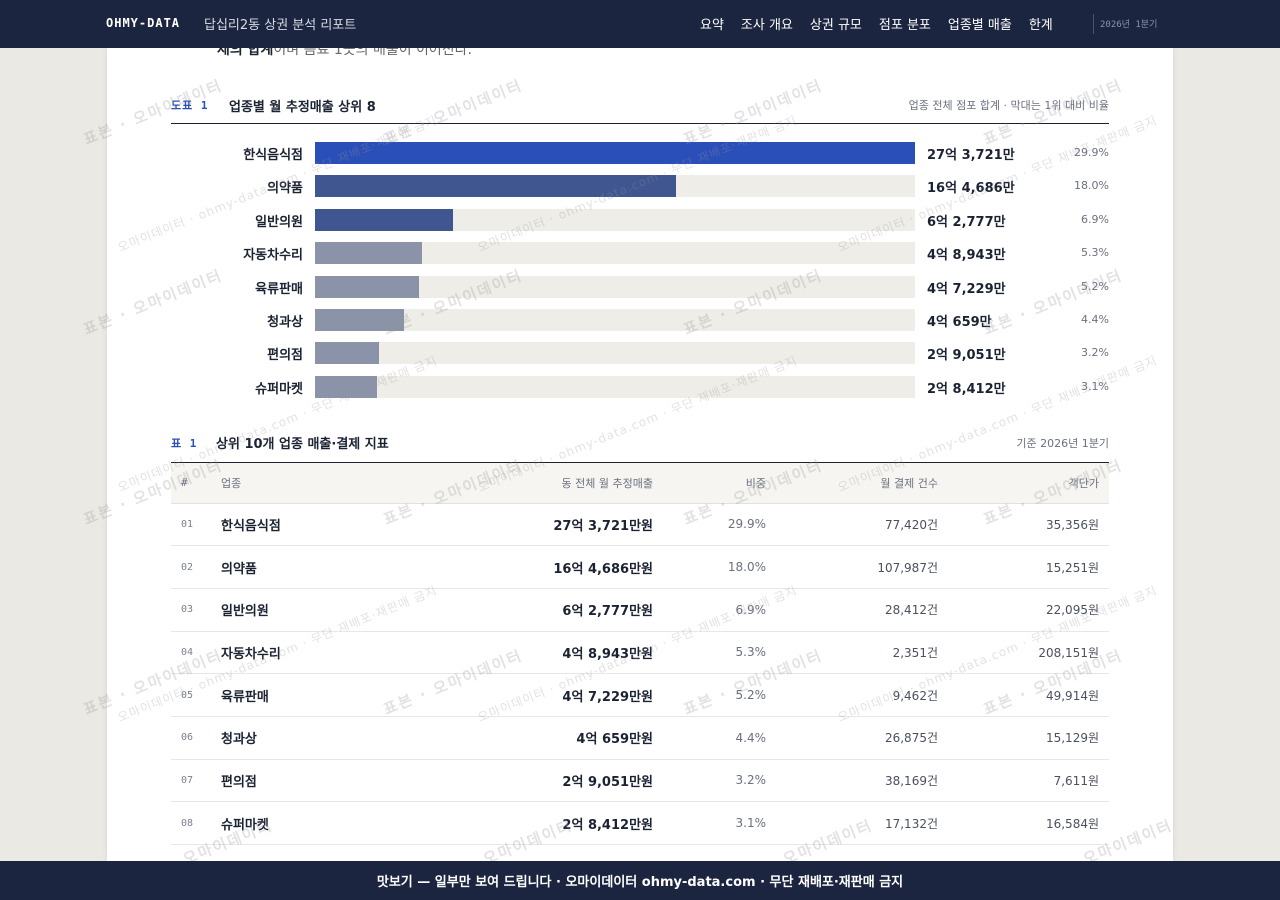 This screenshot has width=1280, height=900. I want to click on row-num: 08, so click(196, 823).